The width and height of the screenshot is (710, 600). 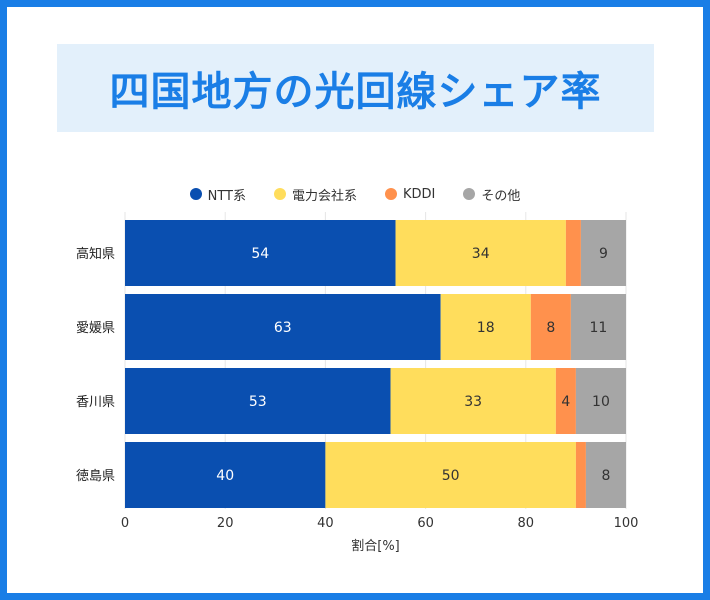 I want to click on data-label: 18, so click(x=486, y=328).